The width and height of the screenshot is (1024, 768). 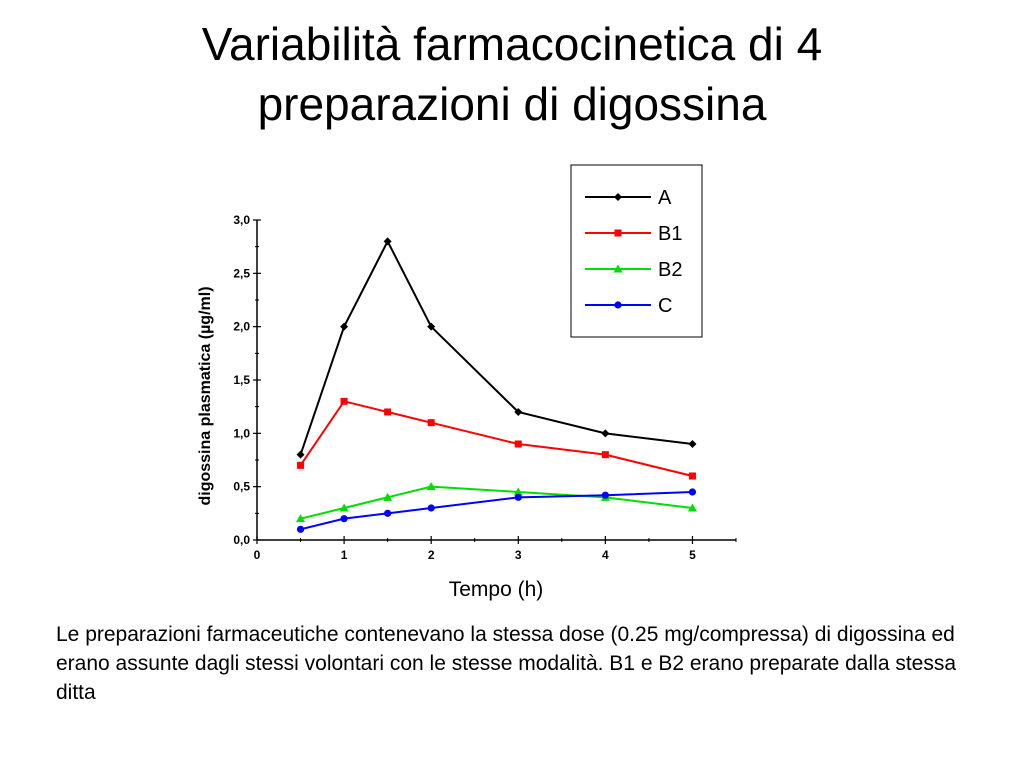 I want to click on legend-box, so click(x=636, y=251).